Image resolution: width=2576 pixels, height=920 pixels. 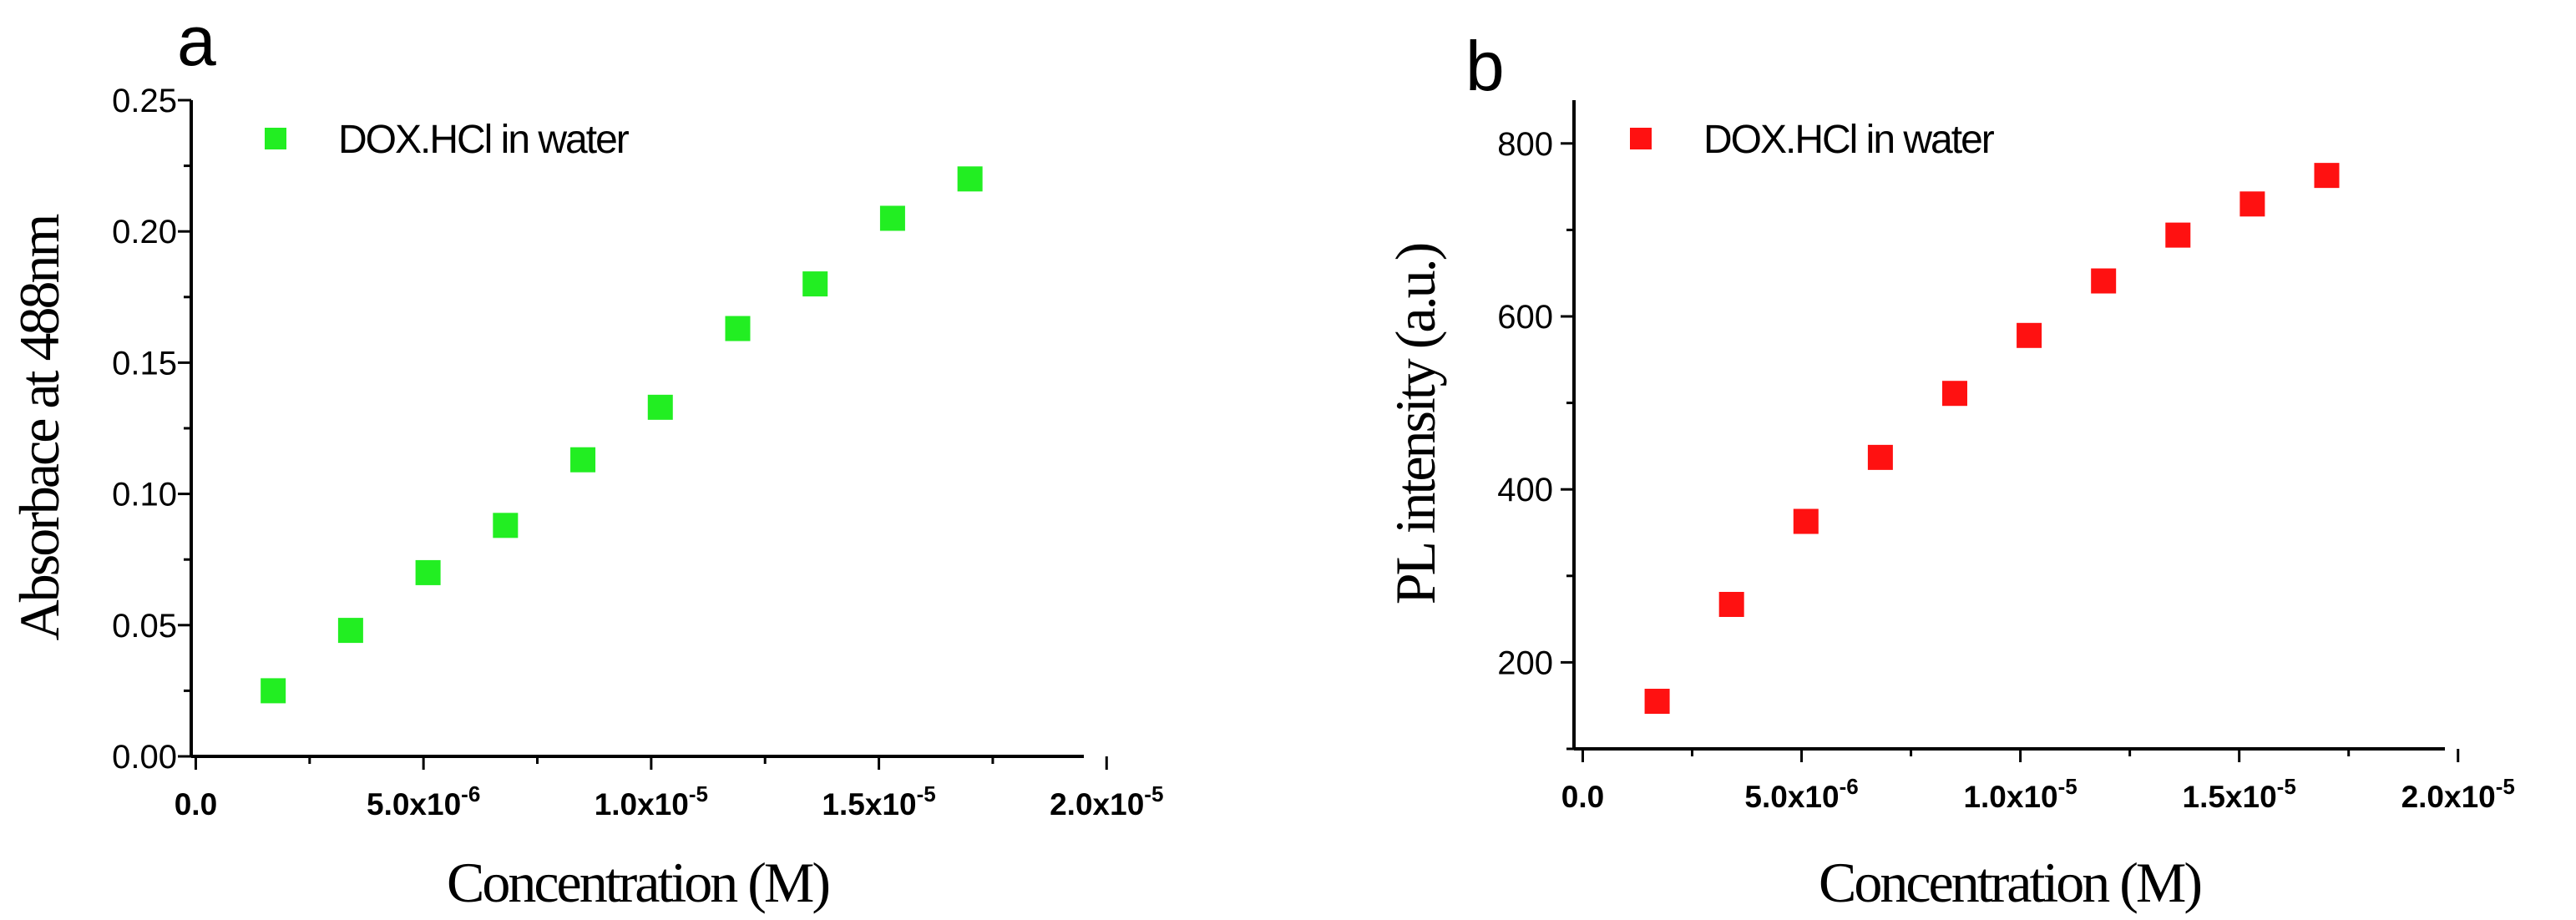 What do you see at coordinates (1485, 66) in the screenshot?
I see `panel-label: b` at bounding box center [1485, 66].